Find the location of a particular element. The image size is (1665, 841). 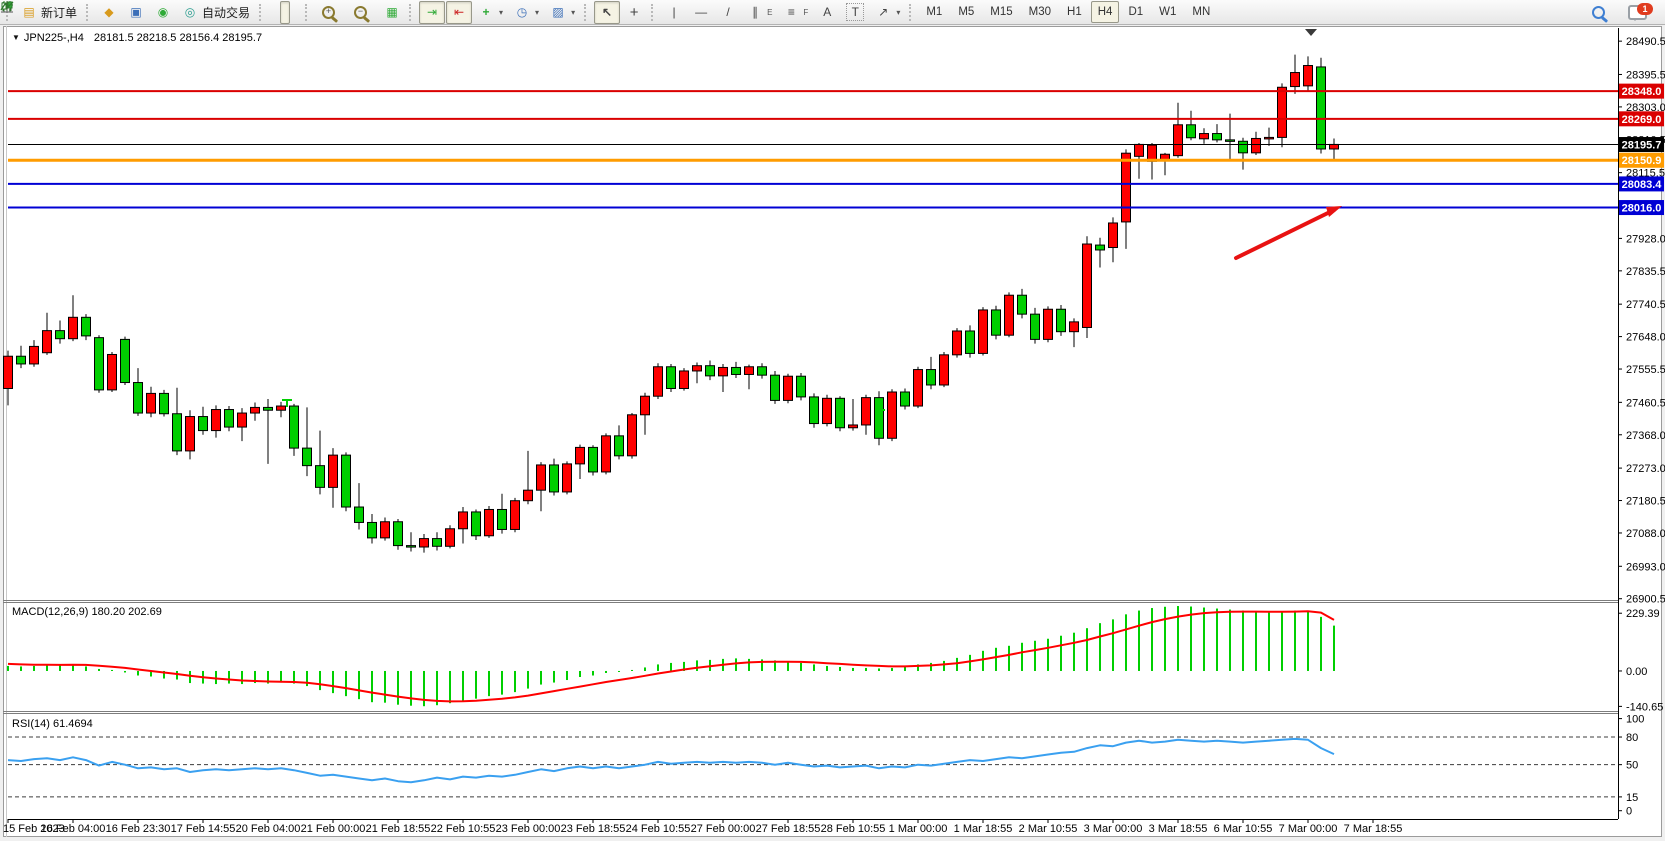

auto-trading-button: ◎ 自动交易 is located at coordinates (216, 12).